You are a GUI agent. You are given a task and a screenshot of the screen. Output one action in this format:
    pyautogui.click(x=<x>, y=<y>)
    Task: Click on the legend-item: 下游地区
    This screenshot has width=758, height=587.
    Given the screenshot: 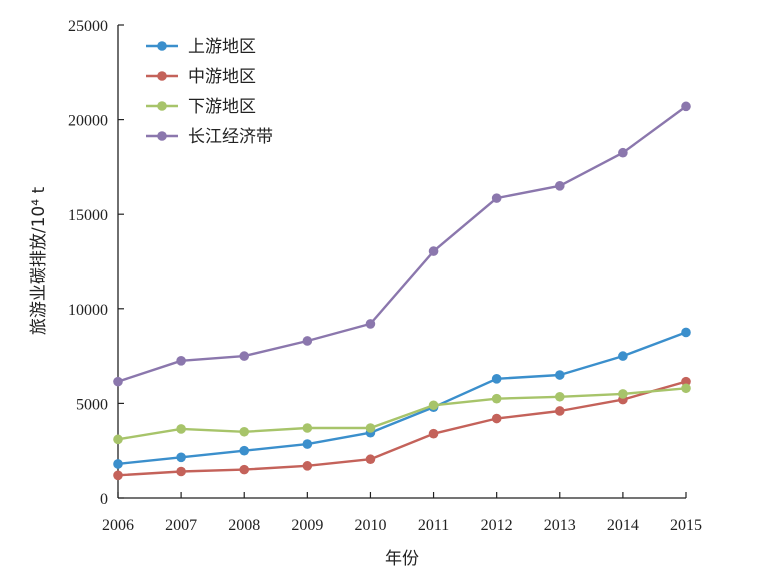 What is the action you would take?
    pyautogui.click(x=201, y=107)
    